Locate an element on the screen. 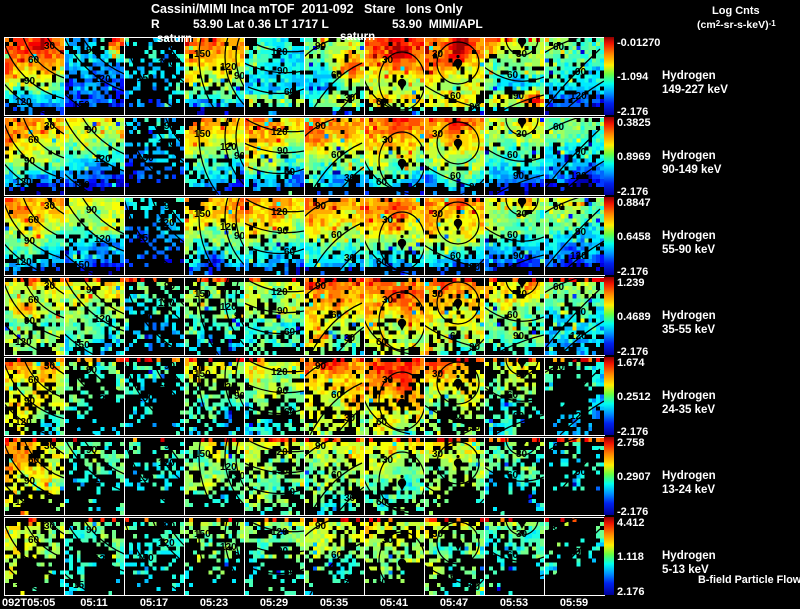 The width and height of the screenshot is (800, 609). svg-text: 2.176 is located at coordinates (631, 592).